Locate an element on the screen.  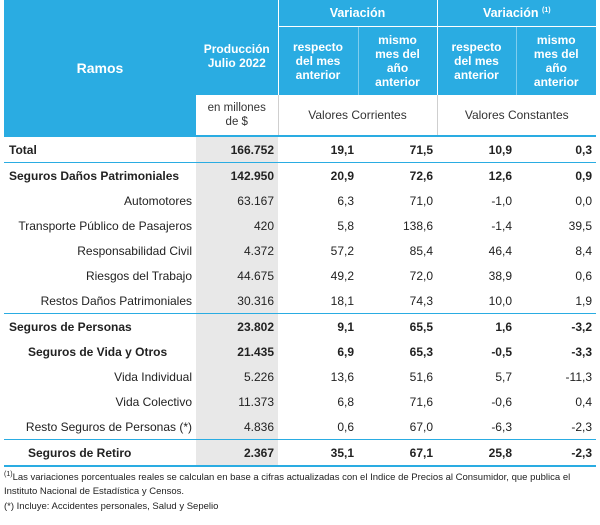
header-respecto-mes-1: respecto del mes anterior is located at coordinates (317, 60).